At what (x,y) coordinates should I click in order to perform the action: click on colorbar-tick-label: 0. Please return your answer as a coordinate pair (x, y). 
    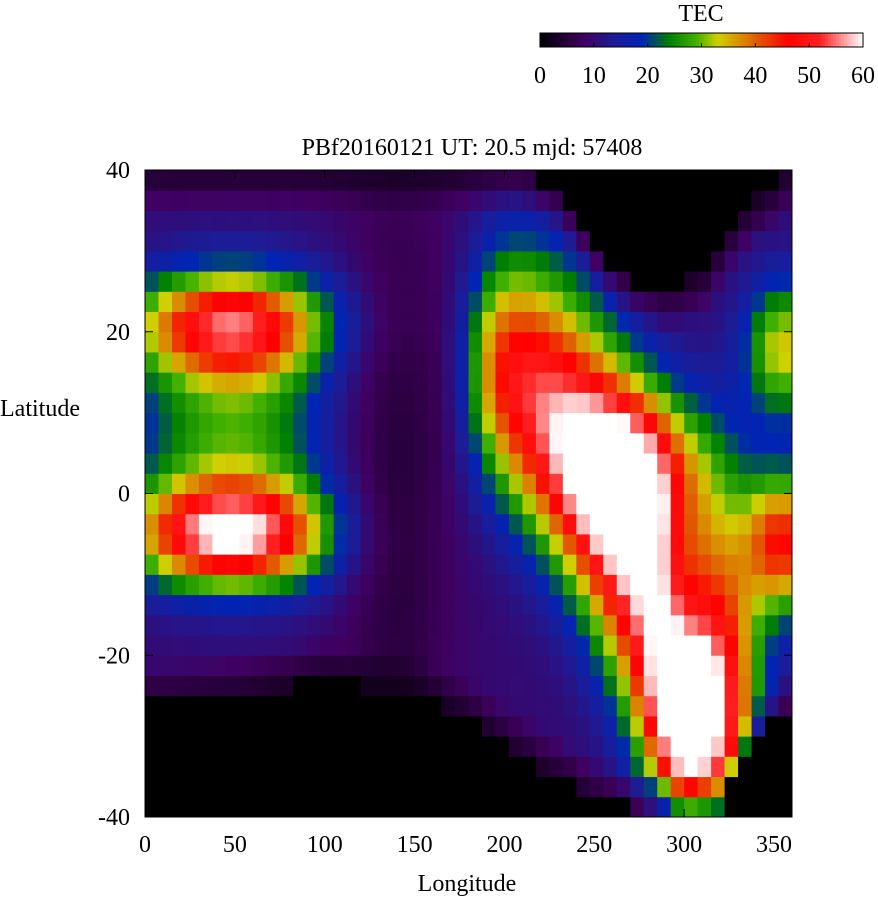
    Looking at the image, I should click on (540, 76).